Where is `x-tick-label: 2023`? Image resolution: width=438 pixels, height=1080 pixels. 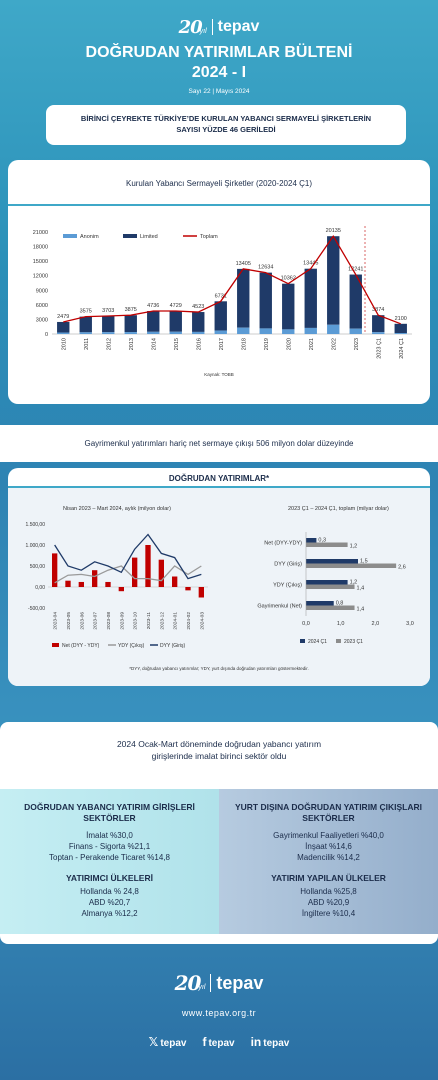
x-tick-label: 2023 is located at coordinates (357, 344).